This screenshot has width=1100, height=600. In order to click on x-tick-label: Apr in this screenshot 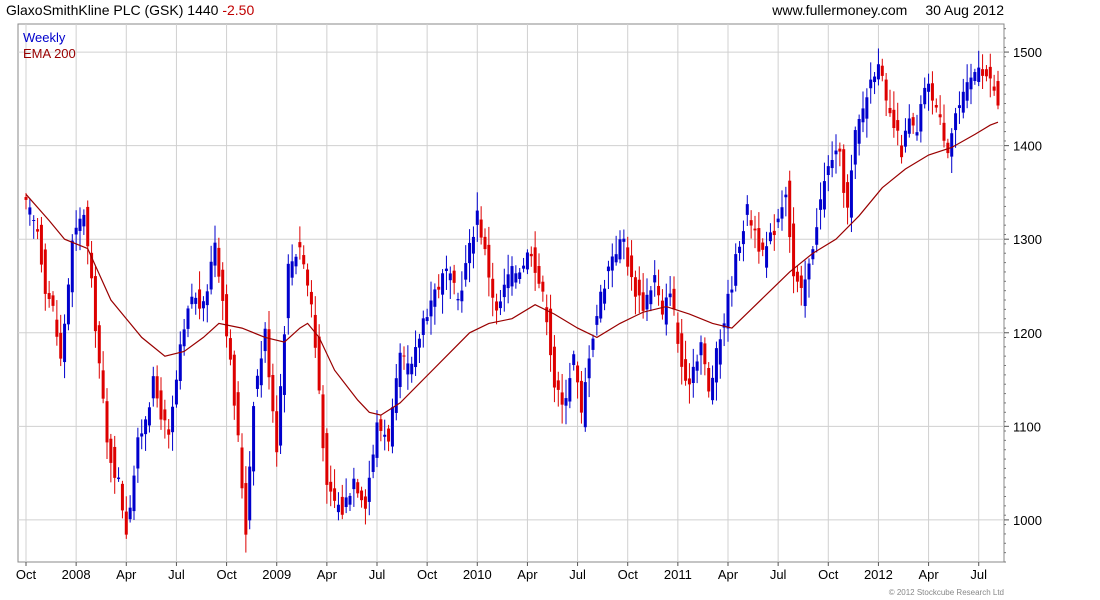, I will do `click(126, 574)`.